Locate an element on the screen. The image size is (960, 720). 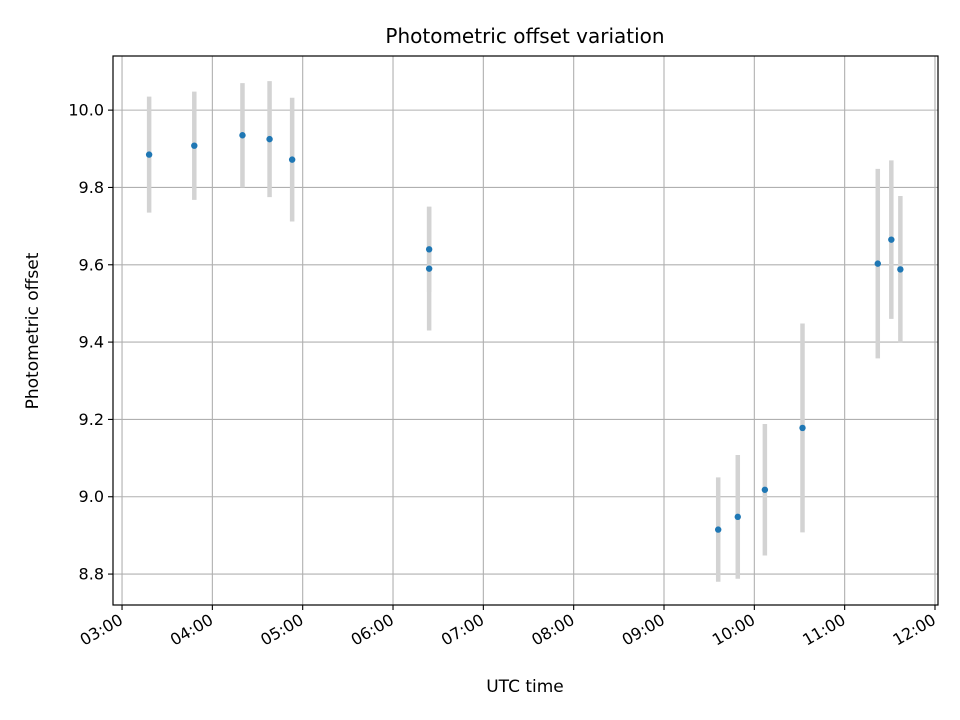
y-tick-label: 9.6 is located at coordinates (91, 264).